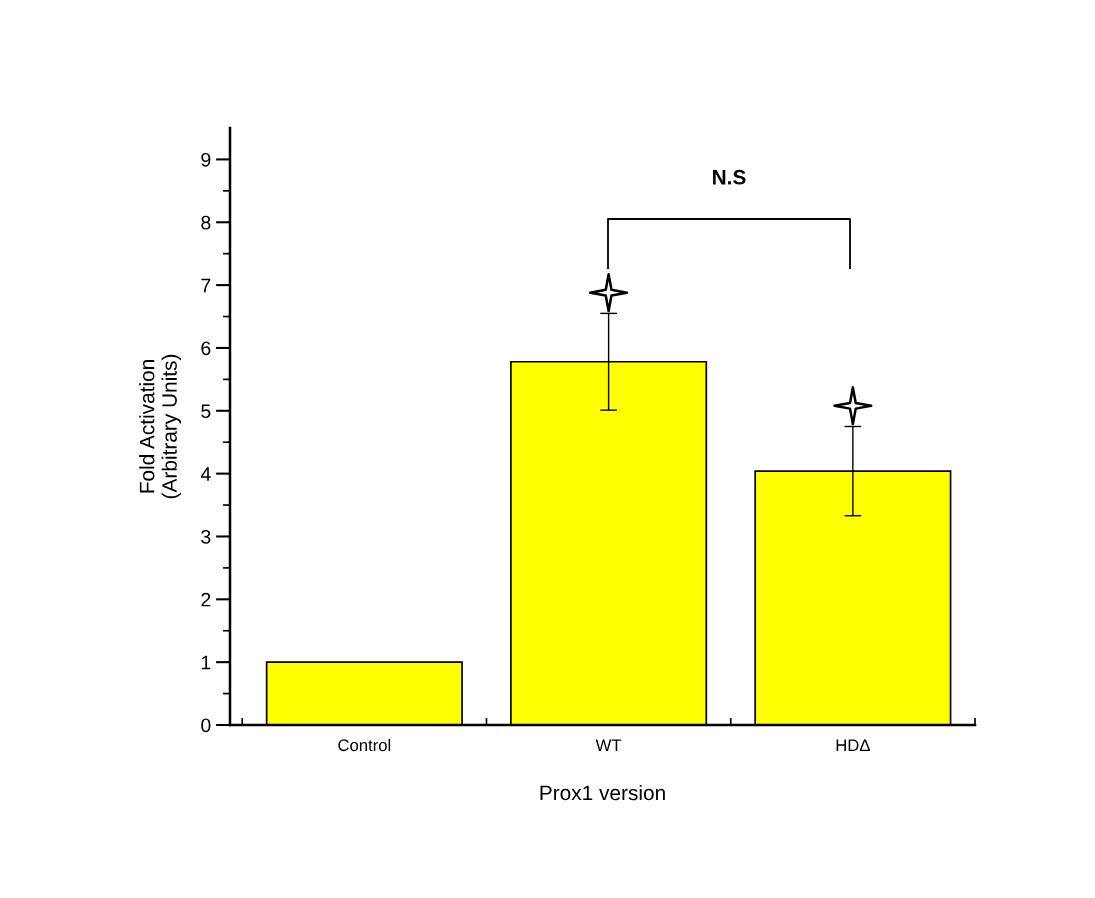 The image size is (1095, 898). What do you see at coordinates (160, 426) in the screenshot?
I see `y-axis-title: Fold Activation (Arbitrary Units)` at bounding box center [160, 426].